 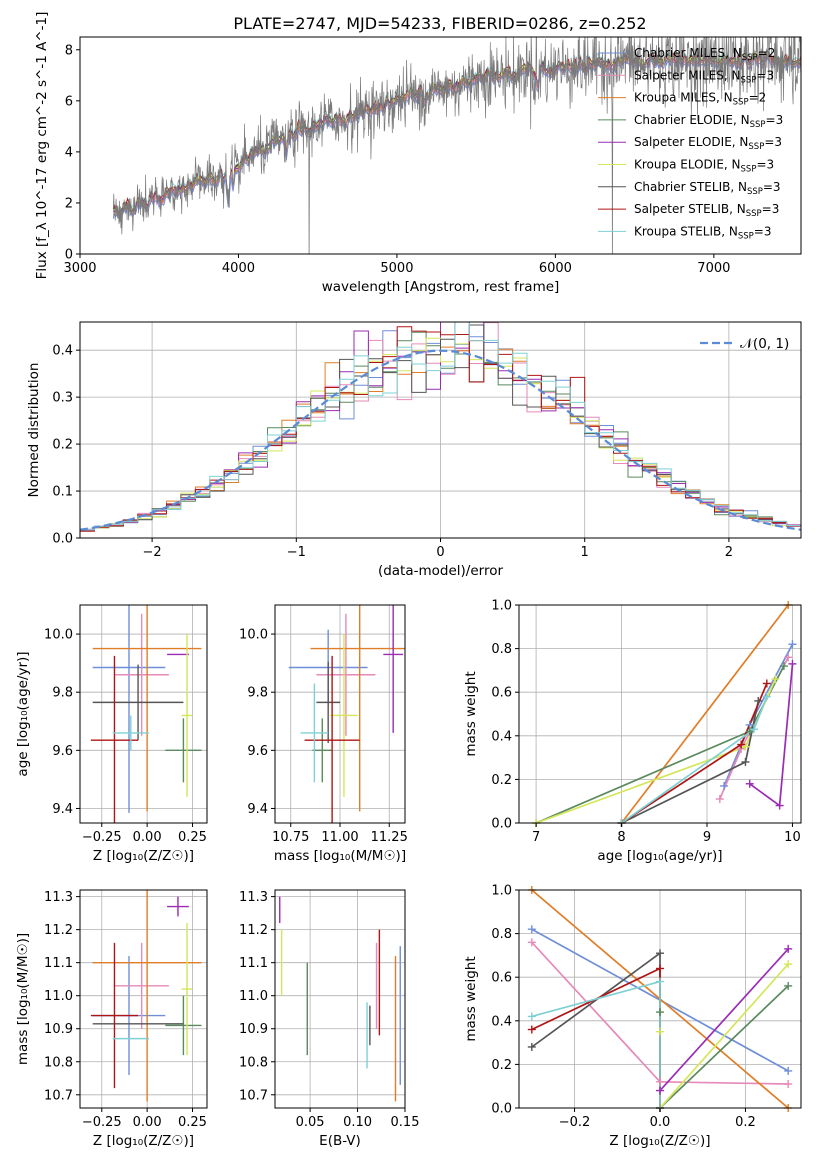 What do you see at coordinates (257, 751) in the screenshot?
I see `y-tick-label: 9.6` at bounding box center [257, 751].